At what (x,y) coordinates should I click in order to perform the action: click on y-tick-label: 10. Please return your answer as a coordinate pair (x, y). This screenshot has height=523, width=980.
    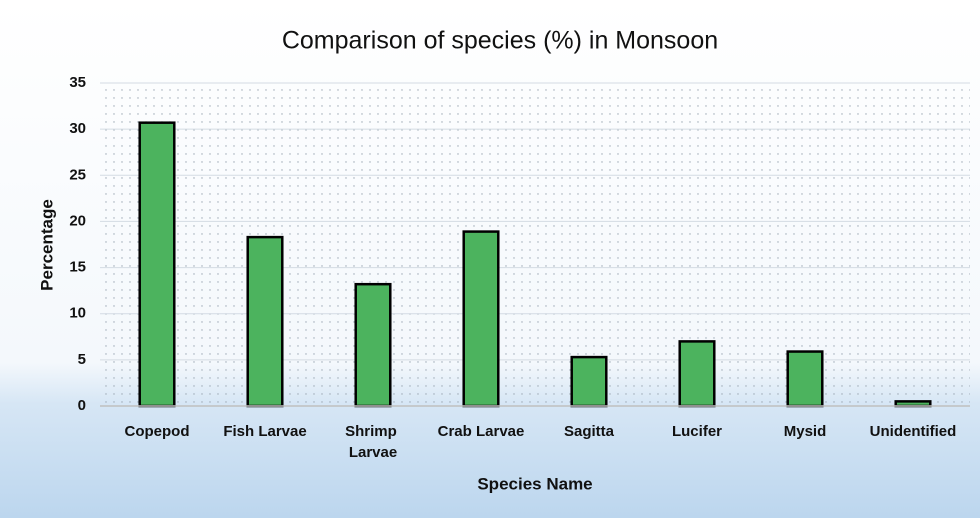
    Looking at the image, I should click on (77, 313).